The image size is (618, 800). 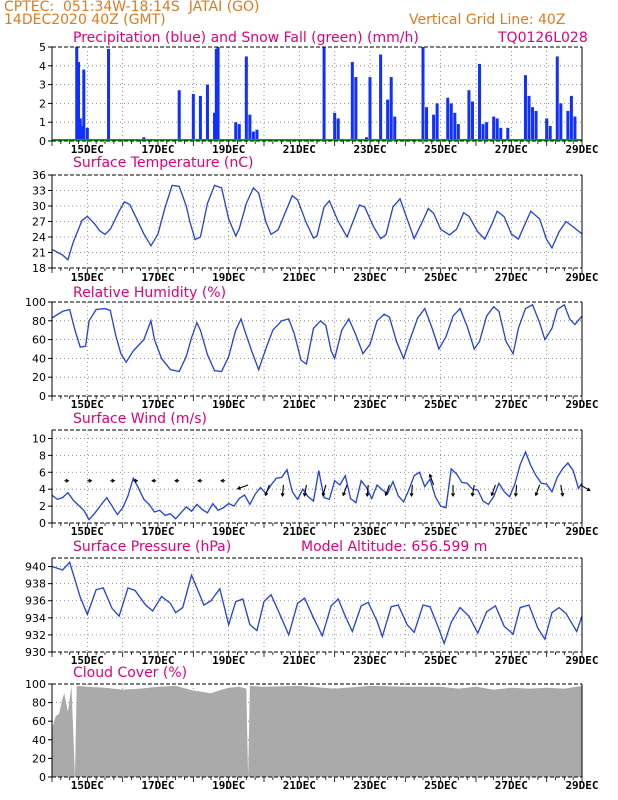 What do you see at coordinates (42, 472) in the screenshot?
I see `y-tick-label: 6` at bounding box center [42, 472].